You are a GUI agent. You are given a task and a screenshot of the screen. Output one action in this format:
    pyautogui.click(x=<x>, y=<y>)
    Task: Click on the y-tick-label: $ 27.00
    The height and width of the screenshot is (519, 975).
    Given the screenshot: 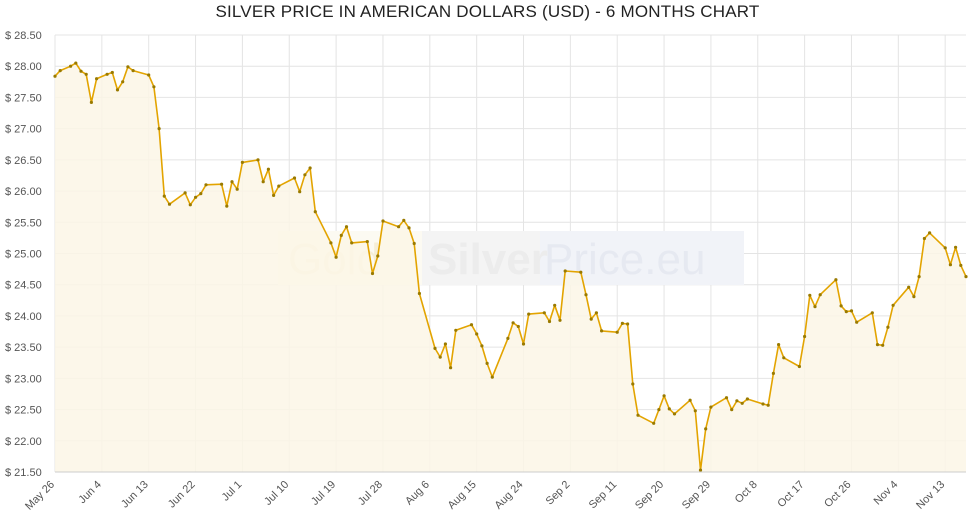 What is the action you would take?
    pyautogui.click(x=23, y=130)
    